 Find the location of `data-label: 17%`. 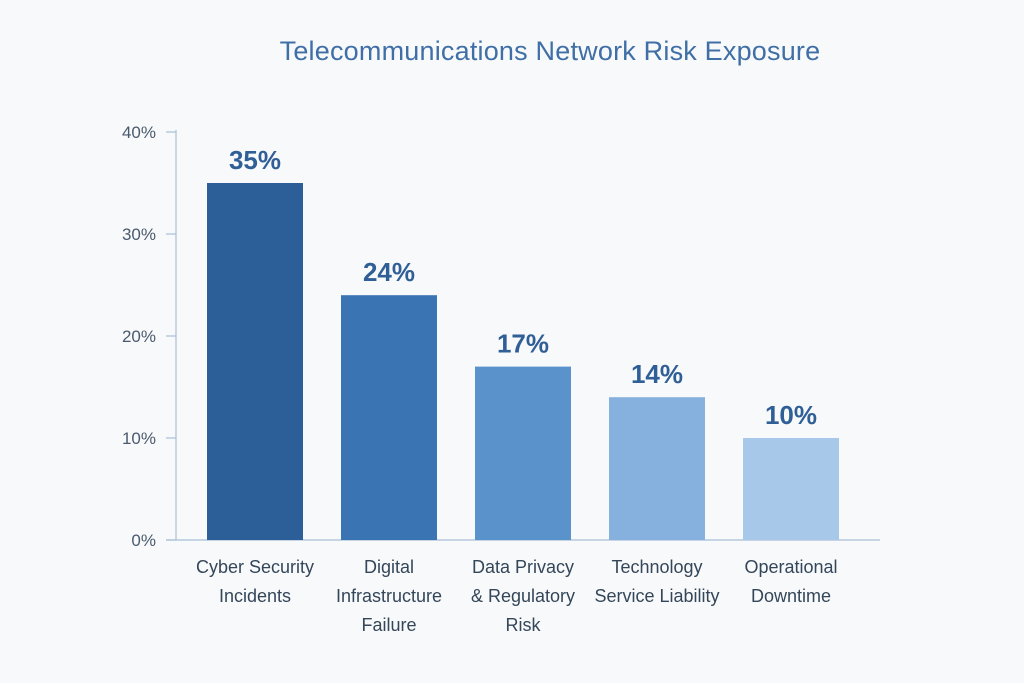

data-label: 17% is located at coordinates (523, 344).